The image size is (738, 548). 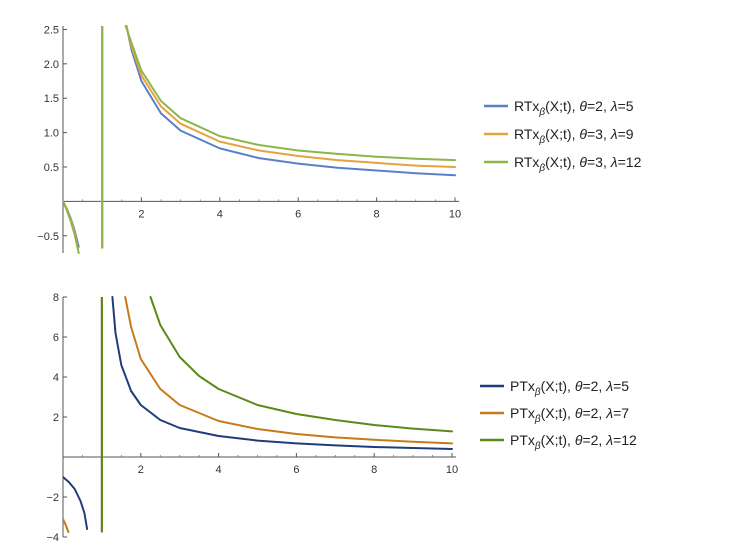 I want to click on legend-label: RTxβ(X;t), θ=2, λ=5, so click(x=574, y=108).